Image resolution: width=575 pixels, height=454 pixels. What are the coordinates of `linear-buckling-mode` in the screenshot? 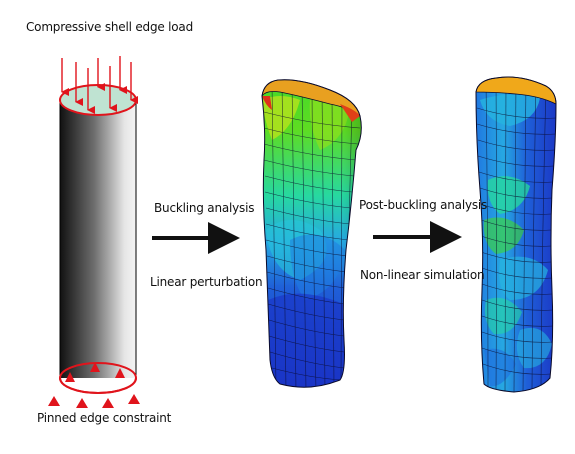 It's located at (311, 233).